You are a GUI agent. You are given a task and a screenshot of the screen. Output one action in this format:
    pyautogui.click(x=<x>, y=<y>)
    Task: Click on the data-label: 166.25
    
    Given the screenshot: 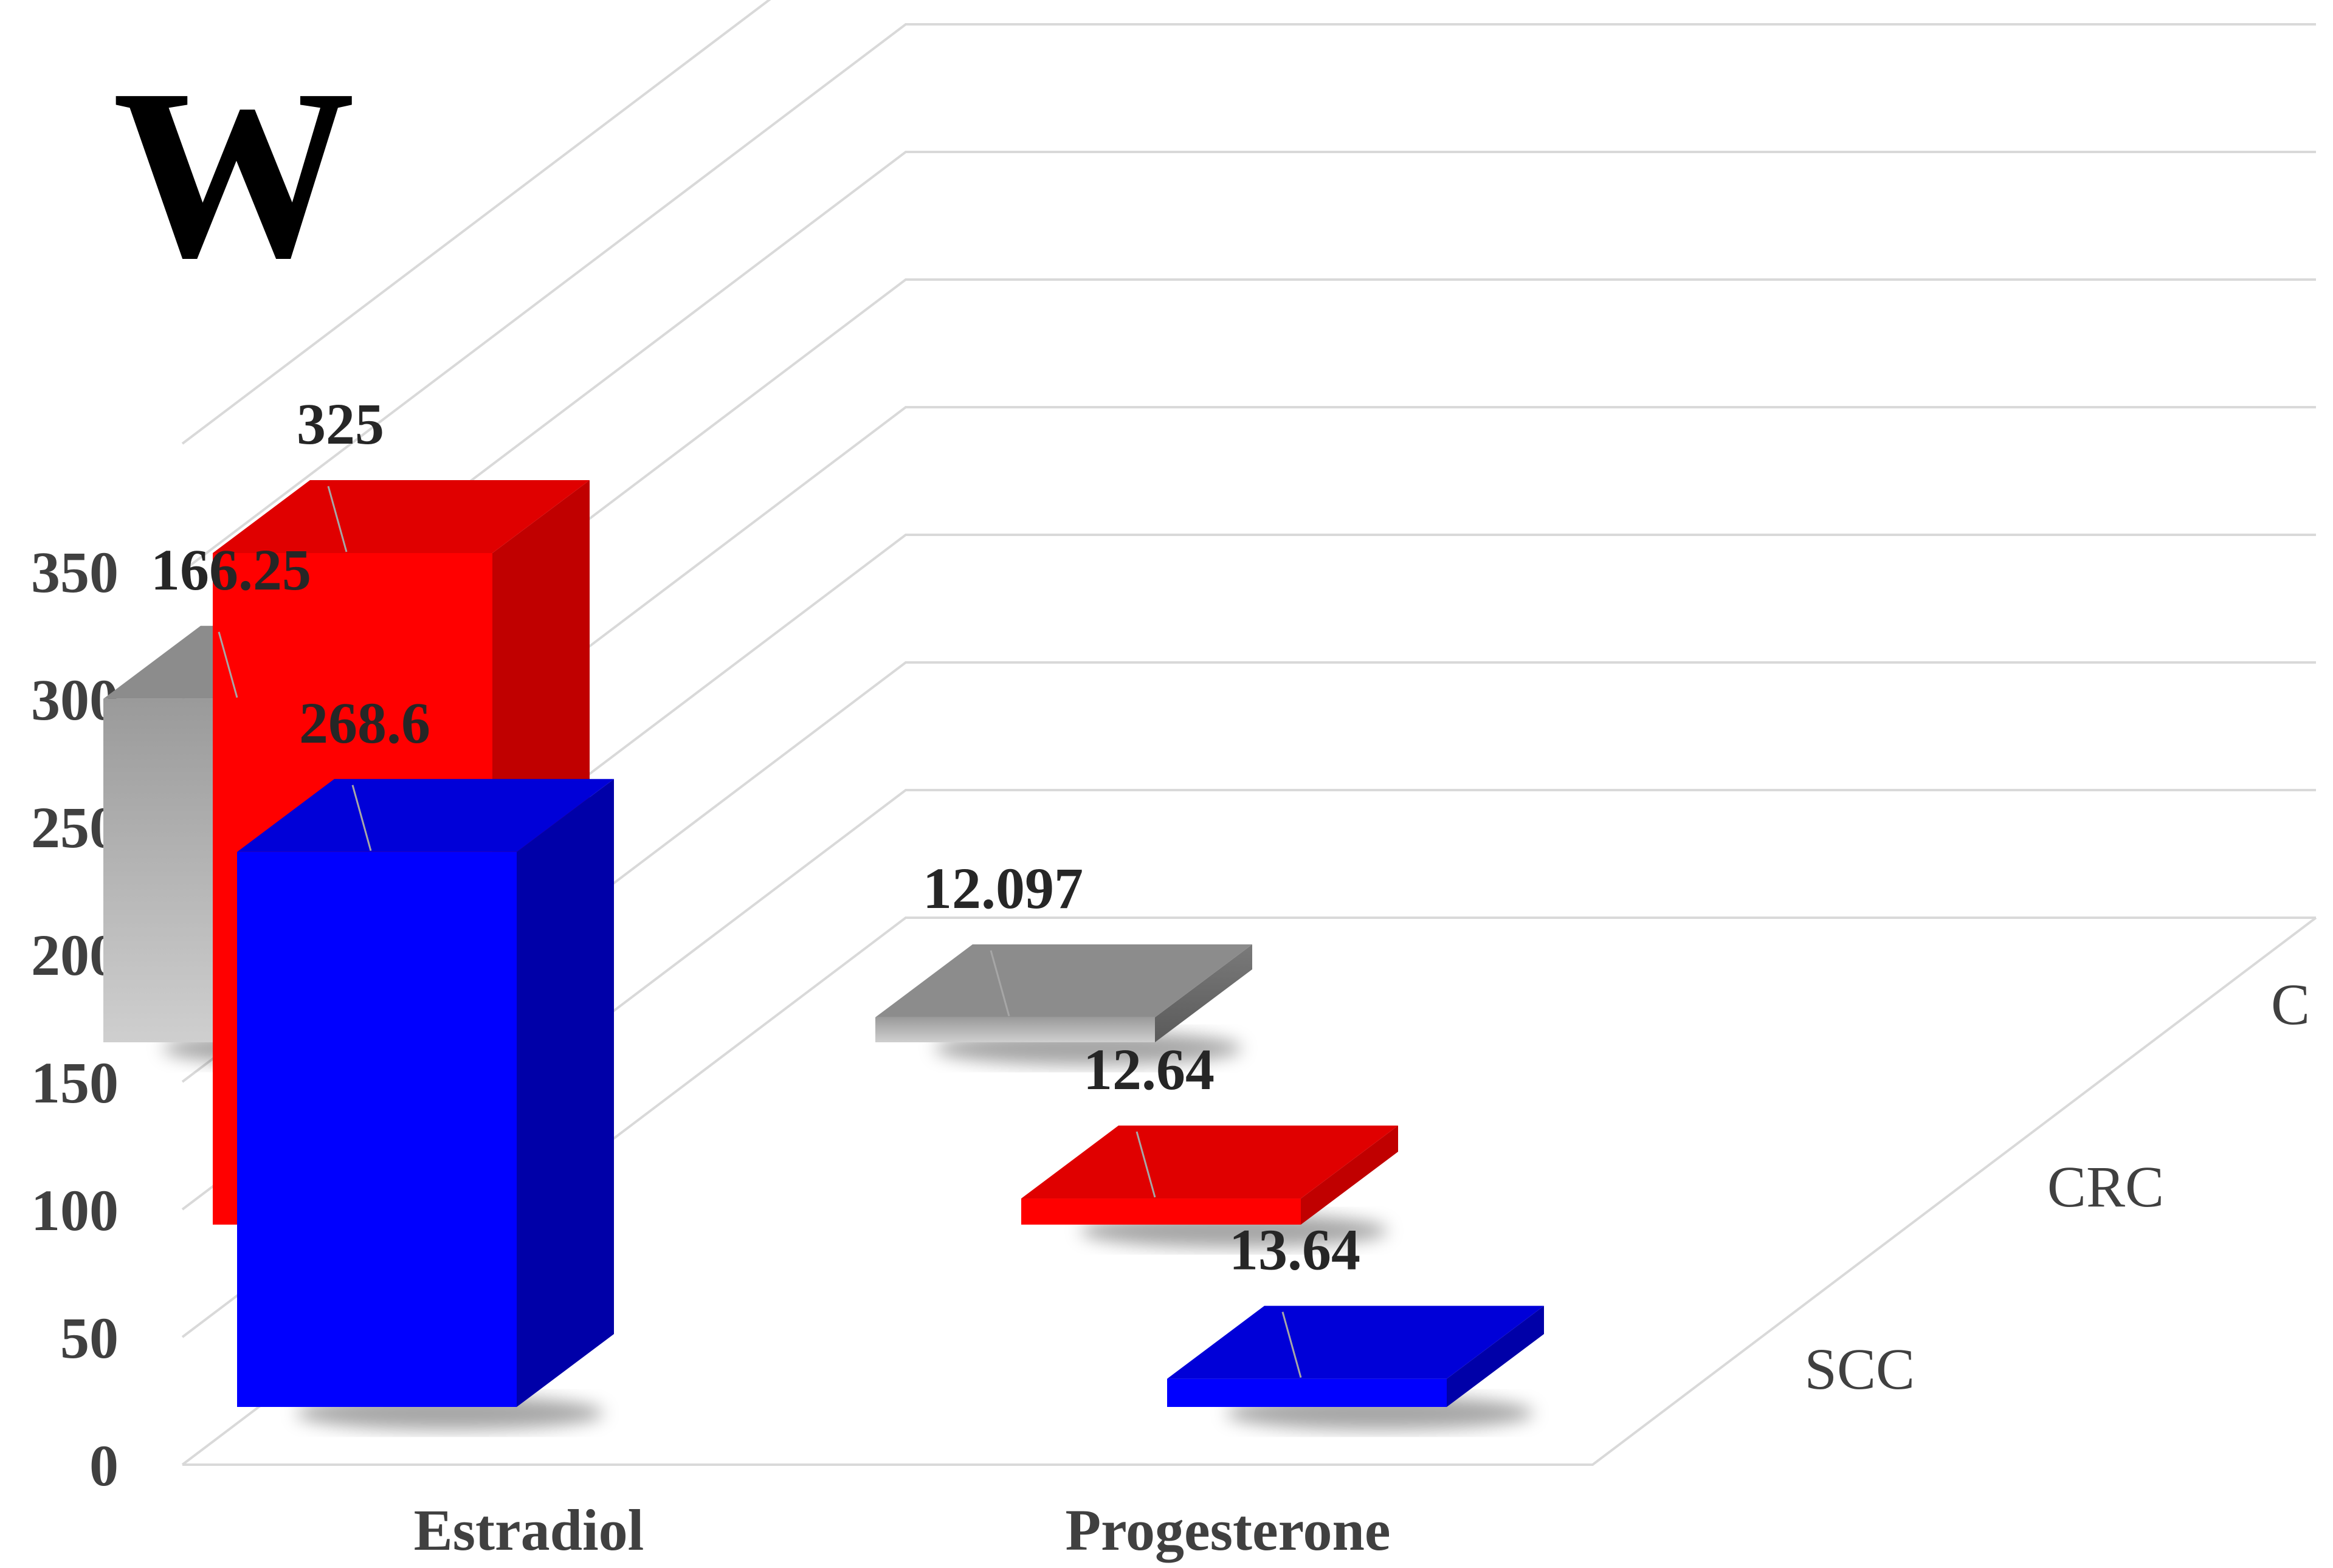 What is the action you would take?
    pyautogui.click(x=231, y=569)
    